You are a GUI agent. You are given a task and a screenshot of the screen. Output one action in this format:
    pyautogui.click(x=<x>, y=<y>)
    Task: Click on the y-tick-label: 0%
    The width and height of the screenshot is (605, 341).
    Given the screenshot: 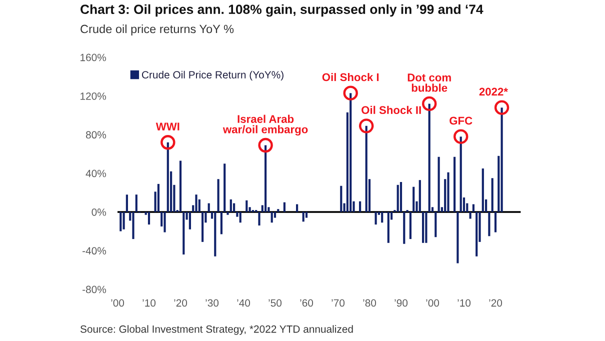 What is the action you would take?
    pyautogui.click(x=99, y=212)
    